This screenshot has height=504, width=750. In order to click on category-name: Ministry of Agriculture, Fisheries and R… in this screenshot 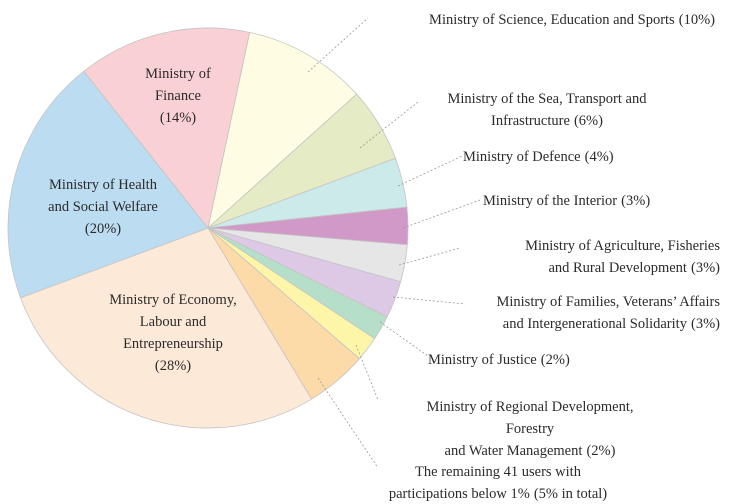, I will do `click(622, 257)`.